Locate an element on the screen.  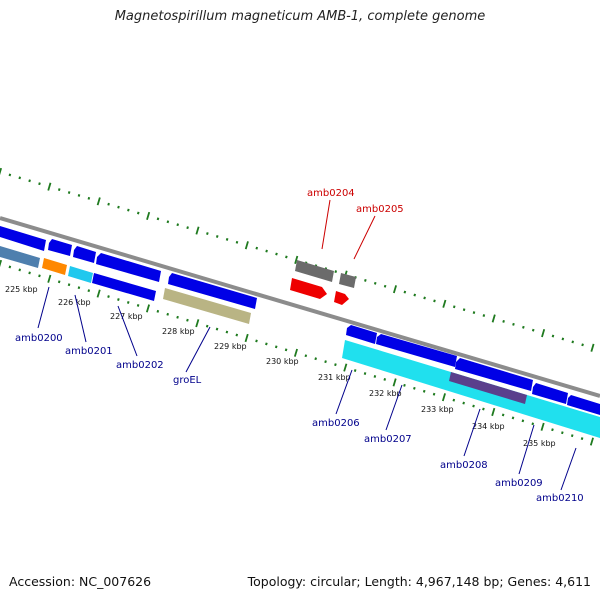
ruler-label: 227 kbp is located at coordinates (126, 316).